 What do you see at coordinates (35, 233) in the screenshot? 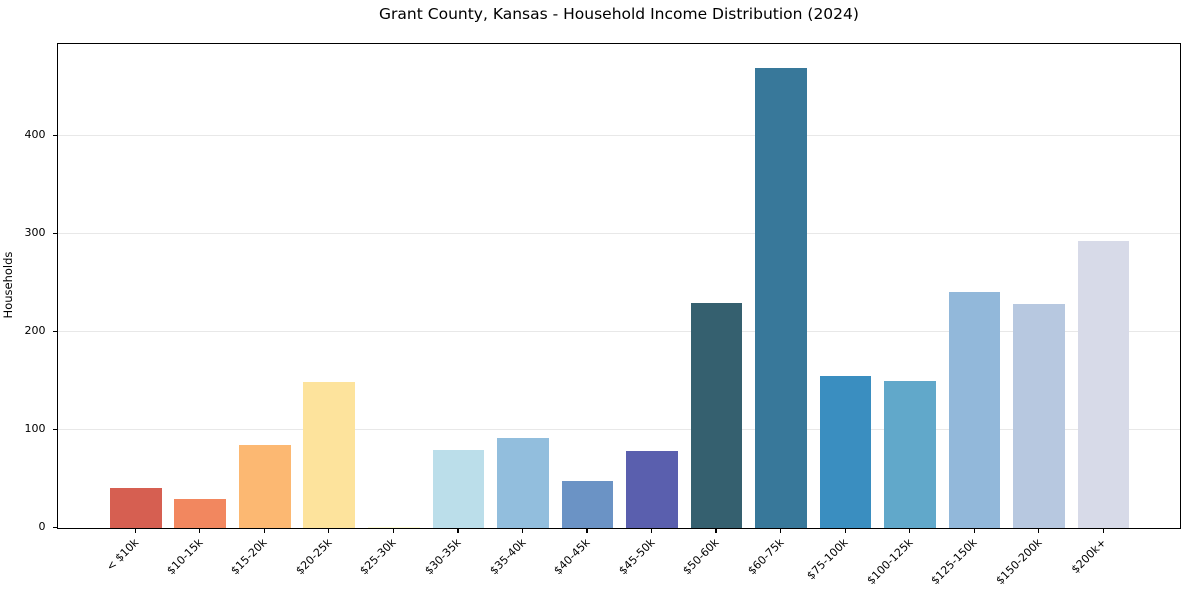
I see `y-tick-label: 300` at bounding box center [35, 233].